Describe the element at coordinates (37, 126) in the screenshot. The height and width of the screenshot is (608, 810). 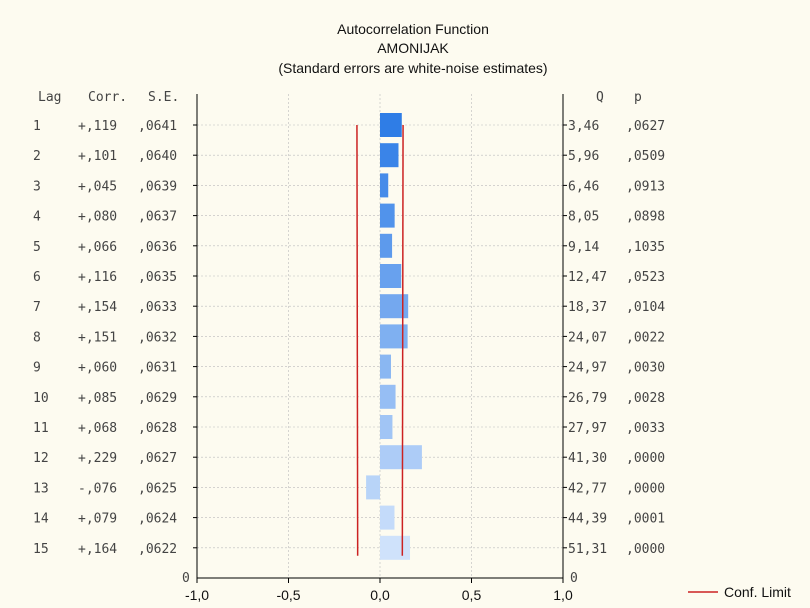
I see `row-lag-label: 1` at that location.